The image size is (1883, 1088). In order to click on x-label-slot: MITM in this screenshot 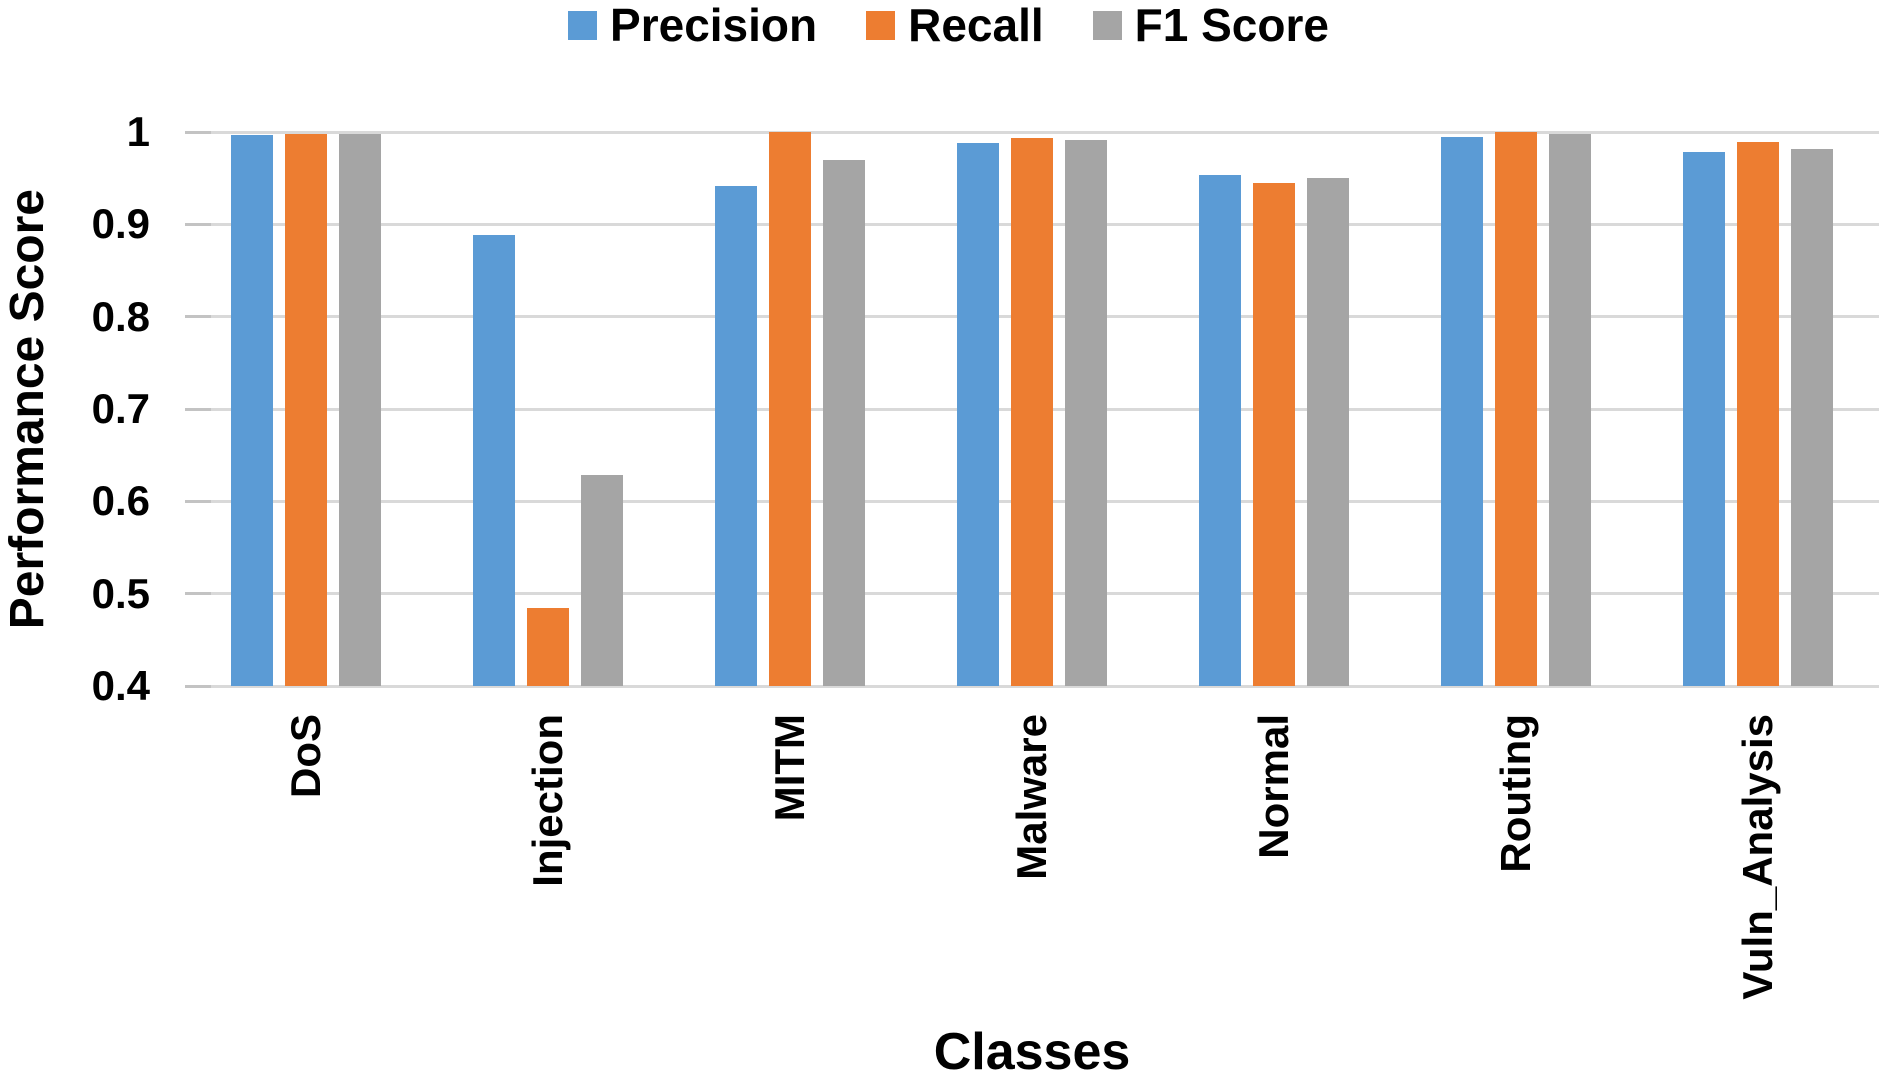, I will do `click(790, 767)`.